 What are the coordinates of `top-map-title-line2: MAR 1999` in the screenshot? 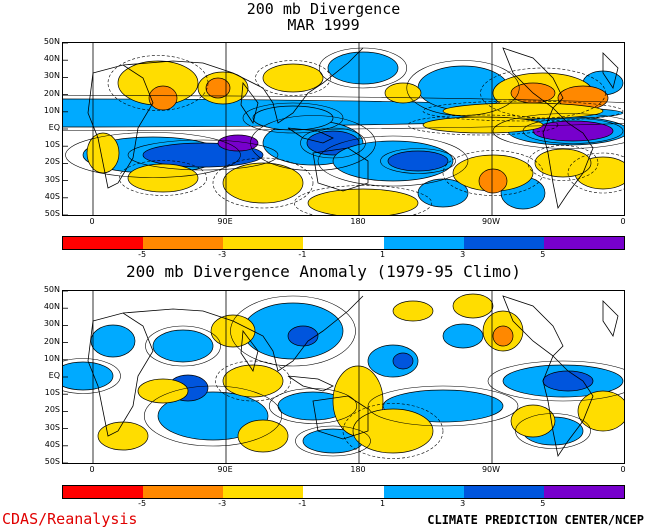 It's located at (323, 25).